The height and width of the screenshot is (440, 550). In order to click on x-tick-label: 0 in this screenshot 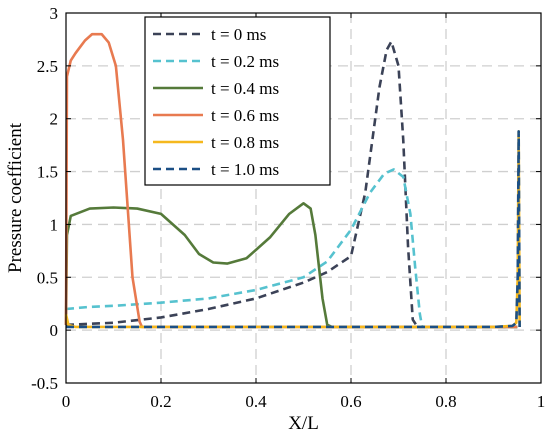, I will do `click(66, 401)`.